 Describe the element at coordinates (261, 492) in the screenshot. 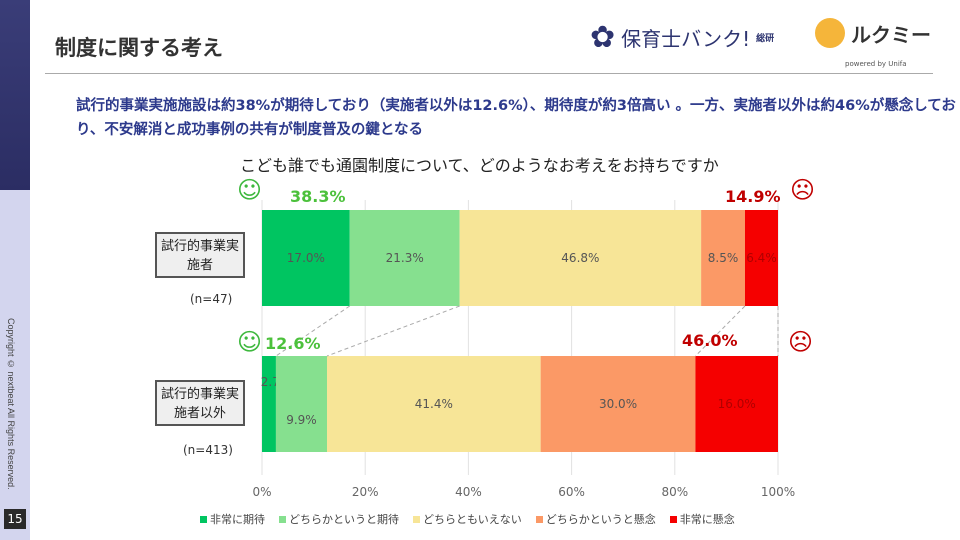

I see `x-tick-label: 0%` at that location.